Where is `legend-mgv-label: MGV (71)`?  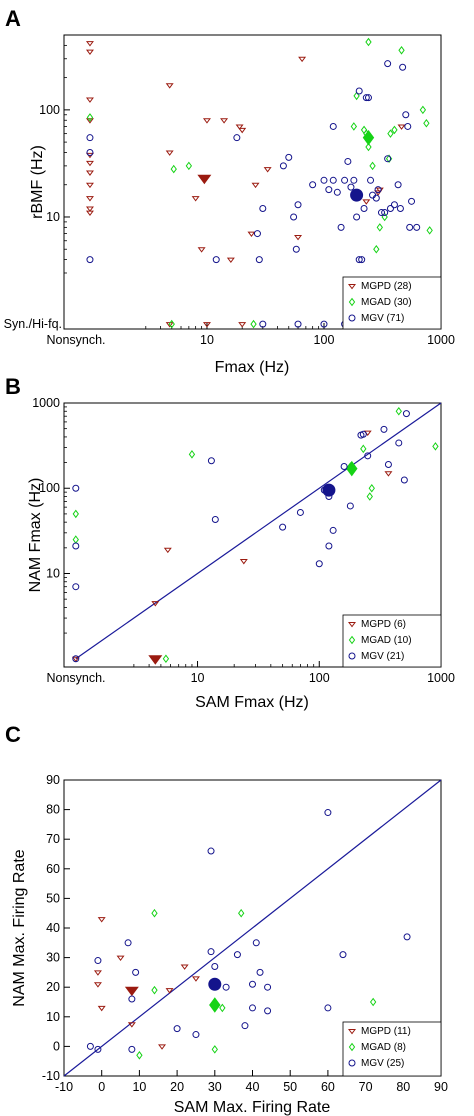
legend-mgv-label: MGV (71) is located at coordinates (382, 318).